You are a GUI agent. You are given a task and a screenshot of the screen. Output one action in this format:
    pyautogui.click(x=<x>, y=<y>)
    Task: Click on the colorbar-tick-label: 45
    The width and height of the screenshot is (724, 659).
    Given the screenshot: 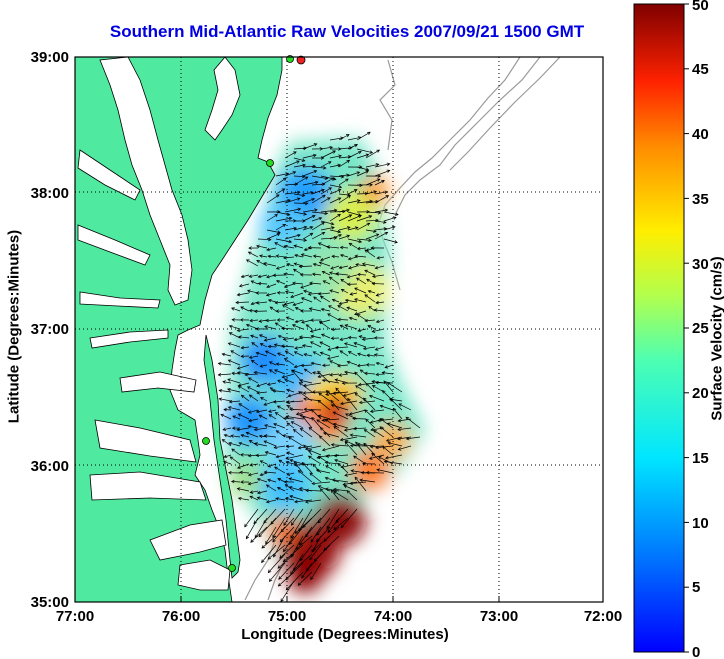 What is the action you would take?
    pyautogui.click(x=700, y=69)
    